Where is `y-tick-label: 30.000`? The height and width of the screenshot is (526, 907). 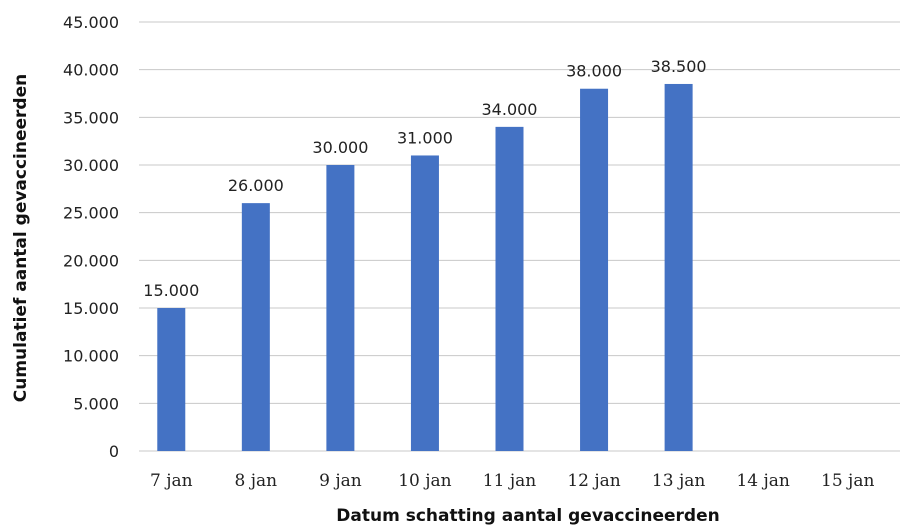 y-tick-label: 30.000 is located at coordinates (91, 165).